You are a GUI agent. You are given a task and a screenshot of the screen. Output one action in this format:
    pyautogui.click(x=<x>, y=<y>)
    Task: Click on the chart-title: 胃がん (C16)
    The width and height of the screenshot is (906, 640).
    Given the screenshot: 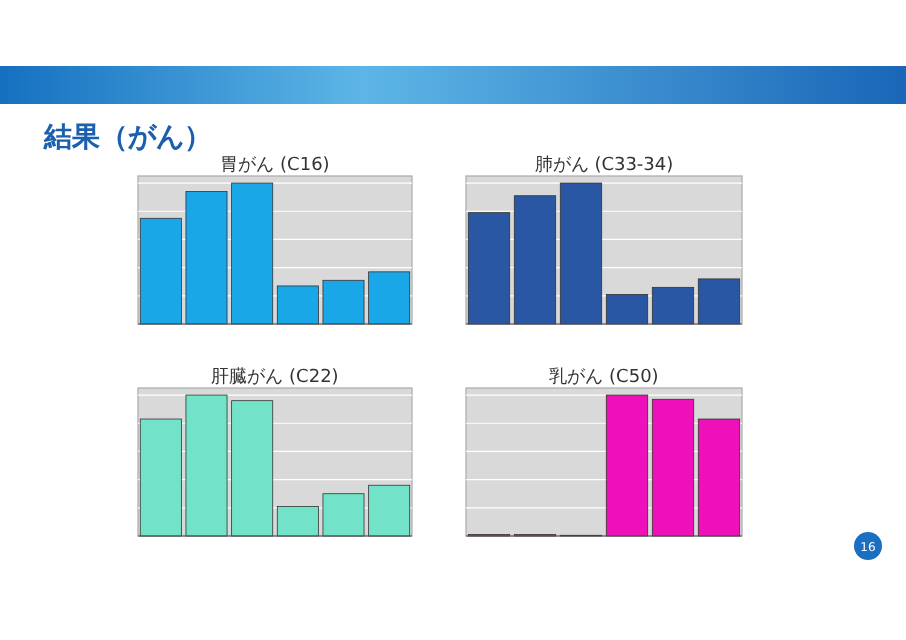 What is the action you would take?
    pyautogui.click(x=275, y=166)
    